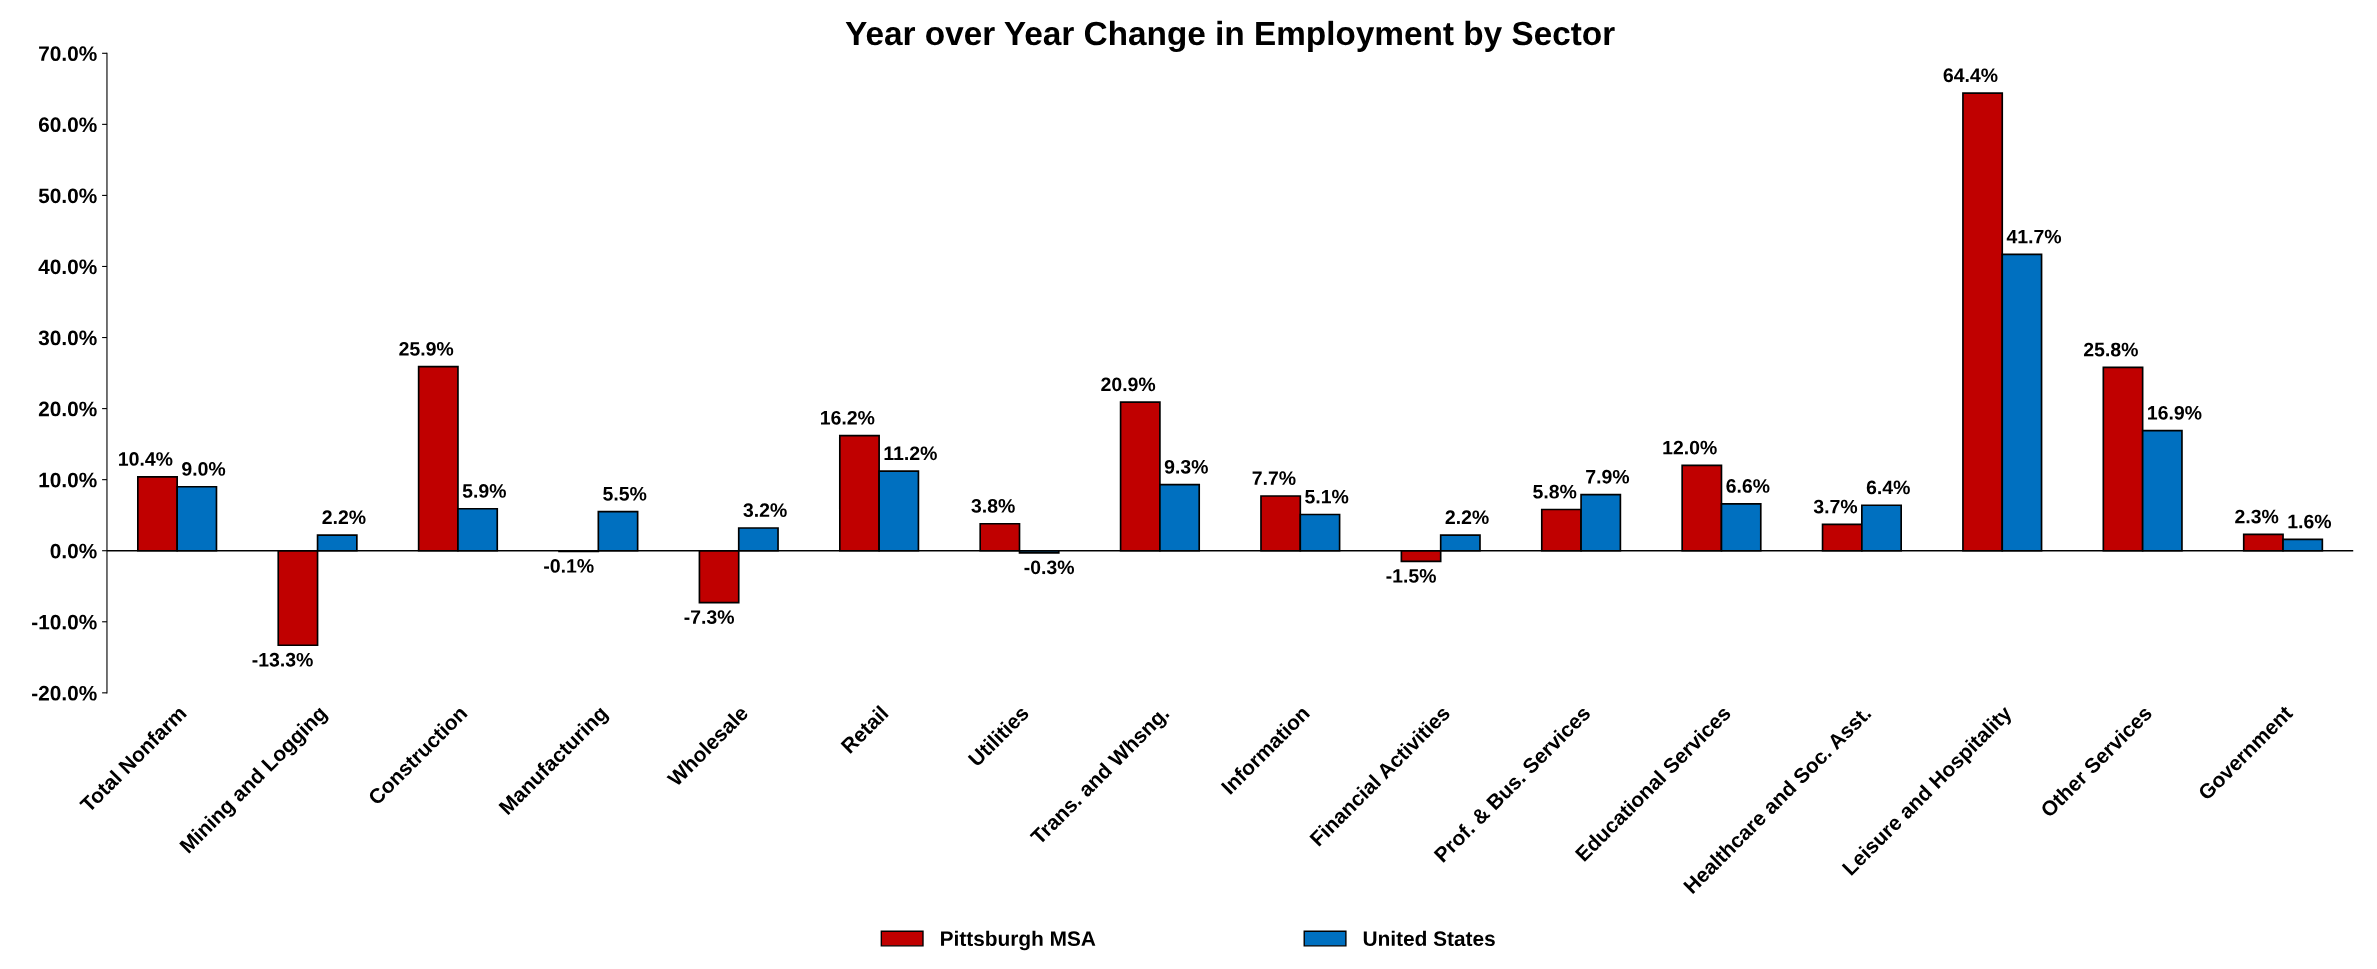 This screenshot has width=2377, height=969. Describe the element at coordinates (1018, 940) in the screenshot. I see `legend-label: Pittsburgh MSA` at that location.